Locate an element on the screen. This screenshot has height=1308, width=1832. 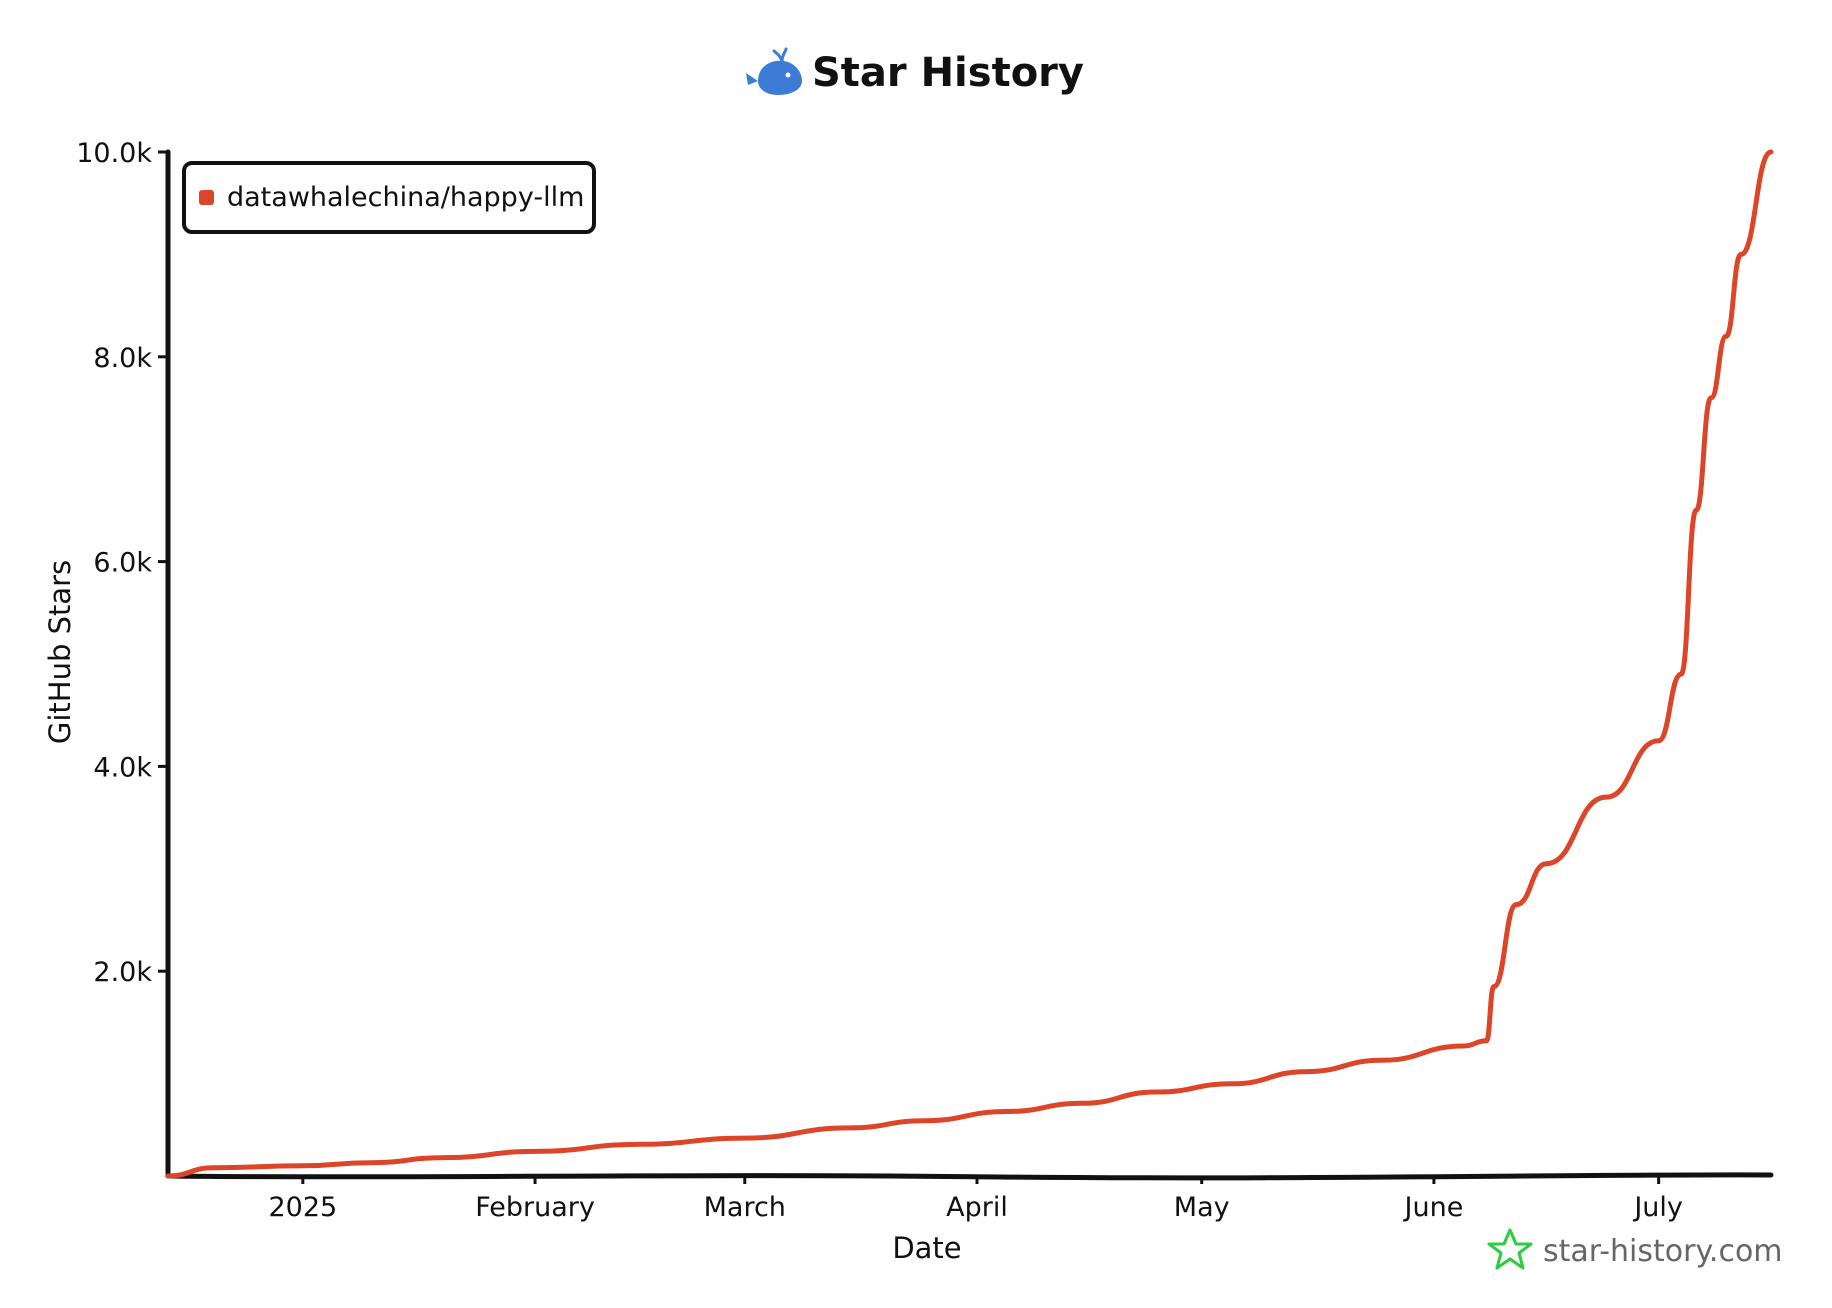
x-tick-label: February is located at coordinates (535, 1207).